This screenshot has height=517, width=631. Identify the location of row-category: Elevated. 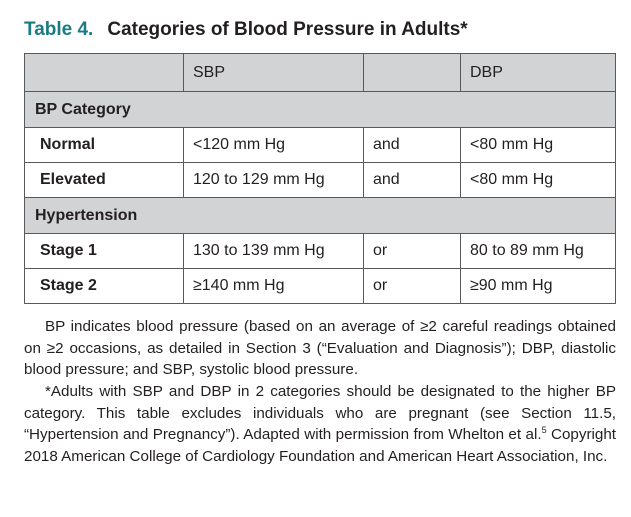
(104, 180).